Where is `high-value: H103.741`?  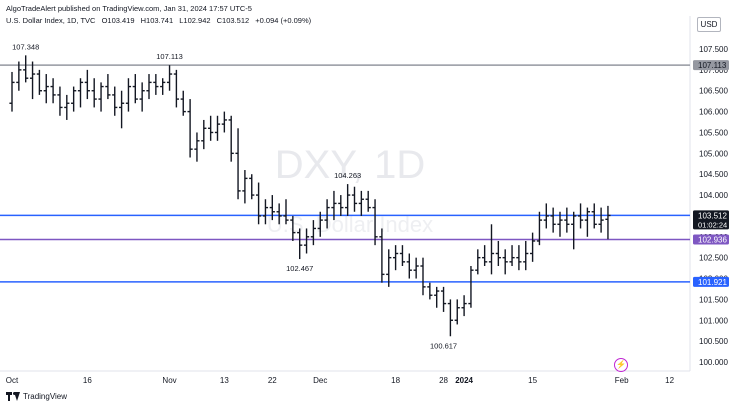
high-value: H103.741 is located at coordinates (157, 20).